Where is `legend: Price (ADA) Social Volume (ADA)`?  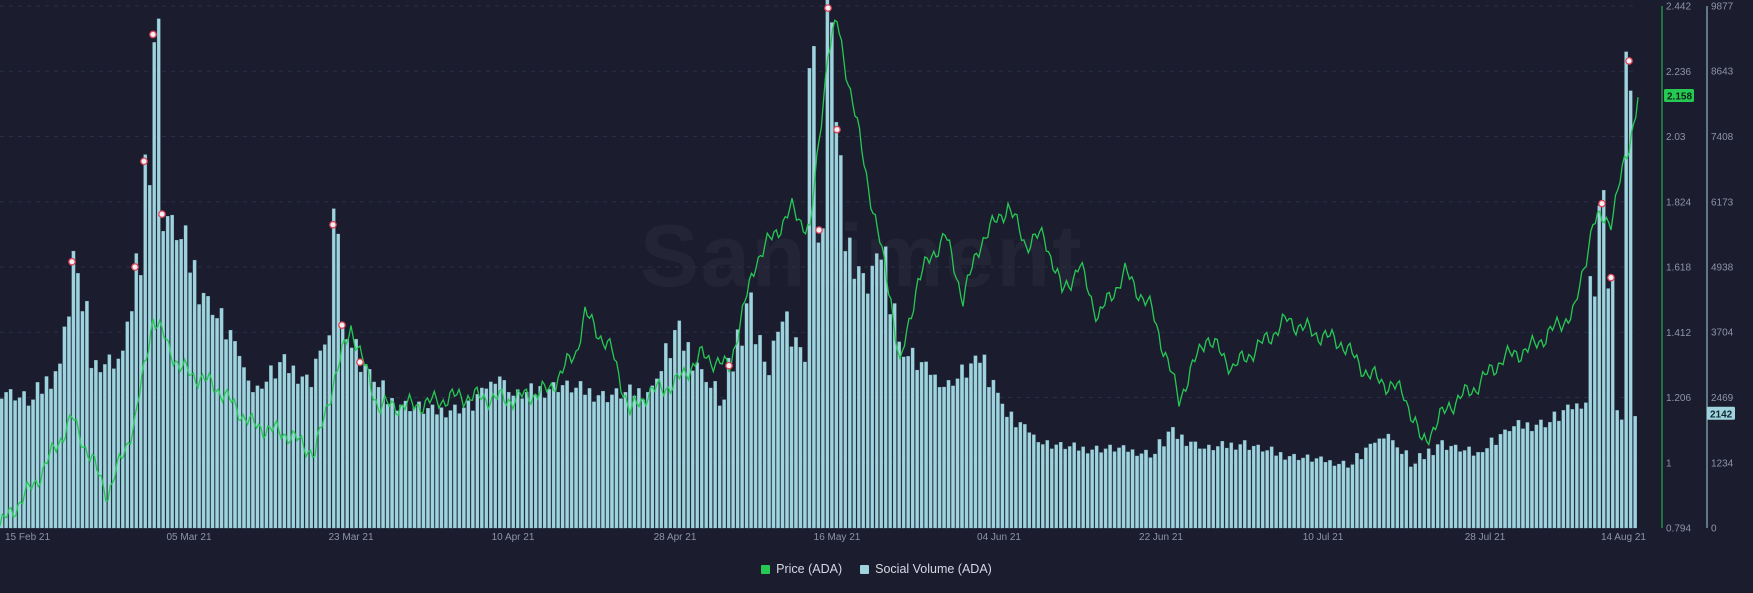 legend: Price (ADA) Social Volume (ADA) is located at coordinates (876, 569).